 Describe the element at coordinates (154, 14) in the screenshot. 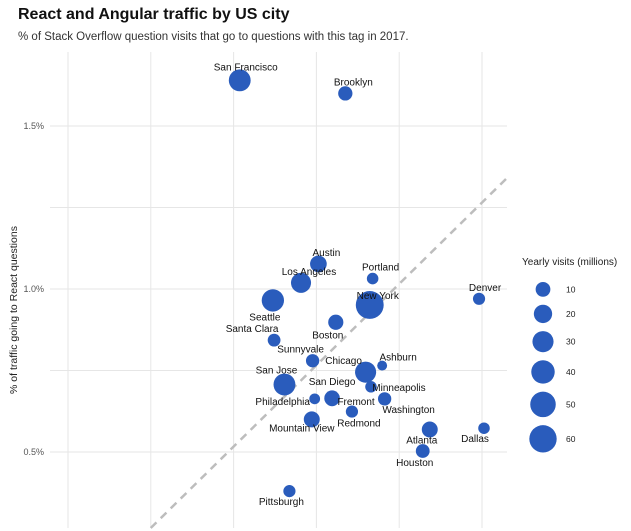

I see `chart-title: React and Angular traffic by US city` at that location.